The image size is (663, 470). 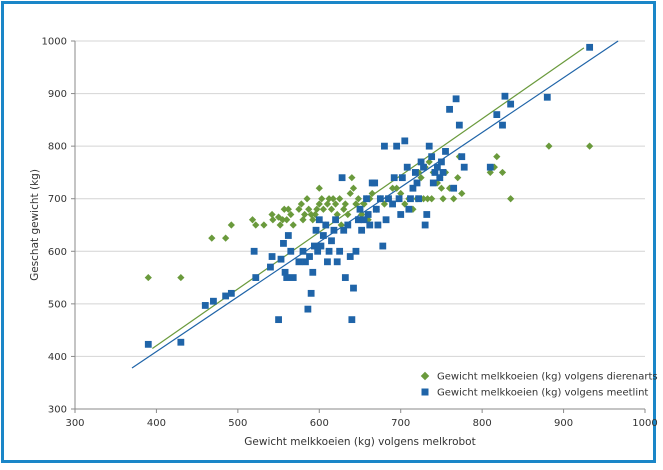 What do you see at coordinates (425, 376) in the screenshot?
I see `legend-marker-diamond` at bounding box center [425, 376].